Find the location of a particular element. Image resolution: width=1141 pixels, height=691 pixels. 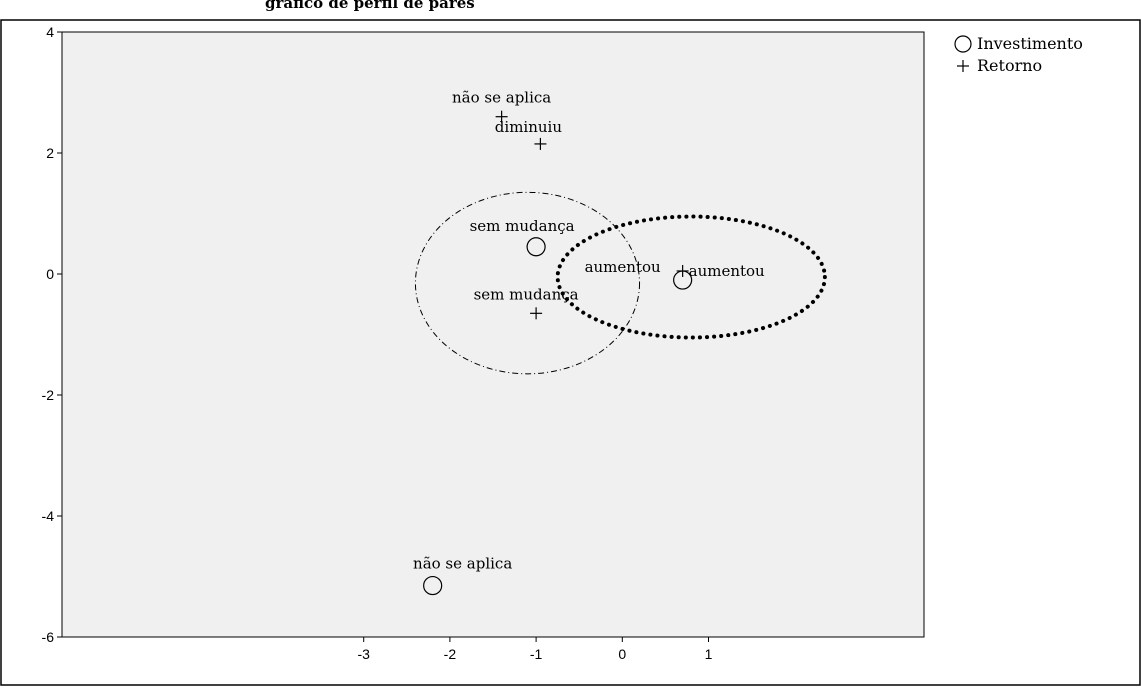

x-axis: -3 -2 -1 0 1 is located at coordinates (535, 649).